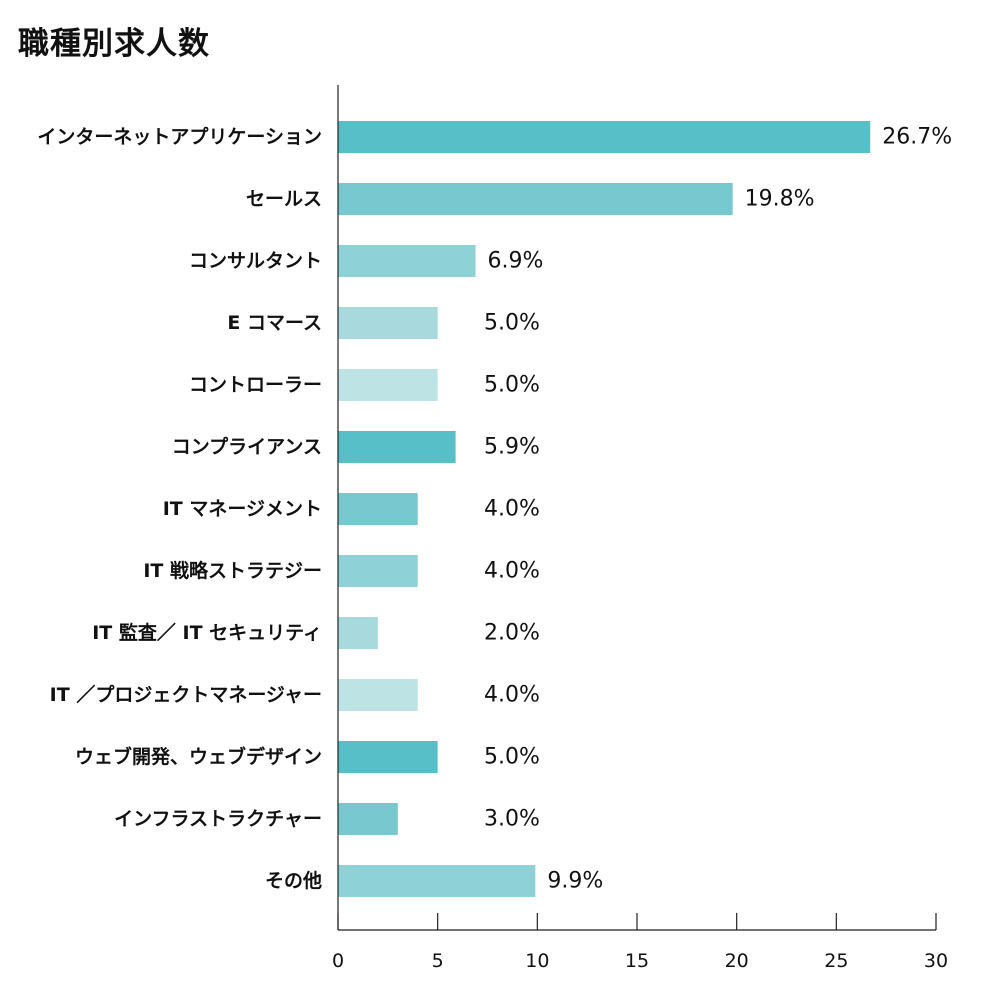 This screenshot has height=1000, width=1000. Describe the element at coordinates (207, 632) in the screenshot. I see `category-label: IT 監査／ IT セキュリティ` at that location.